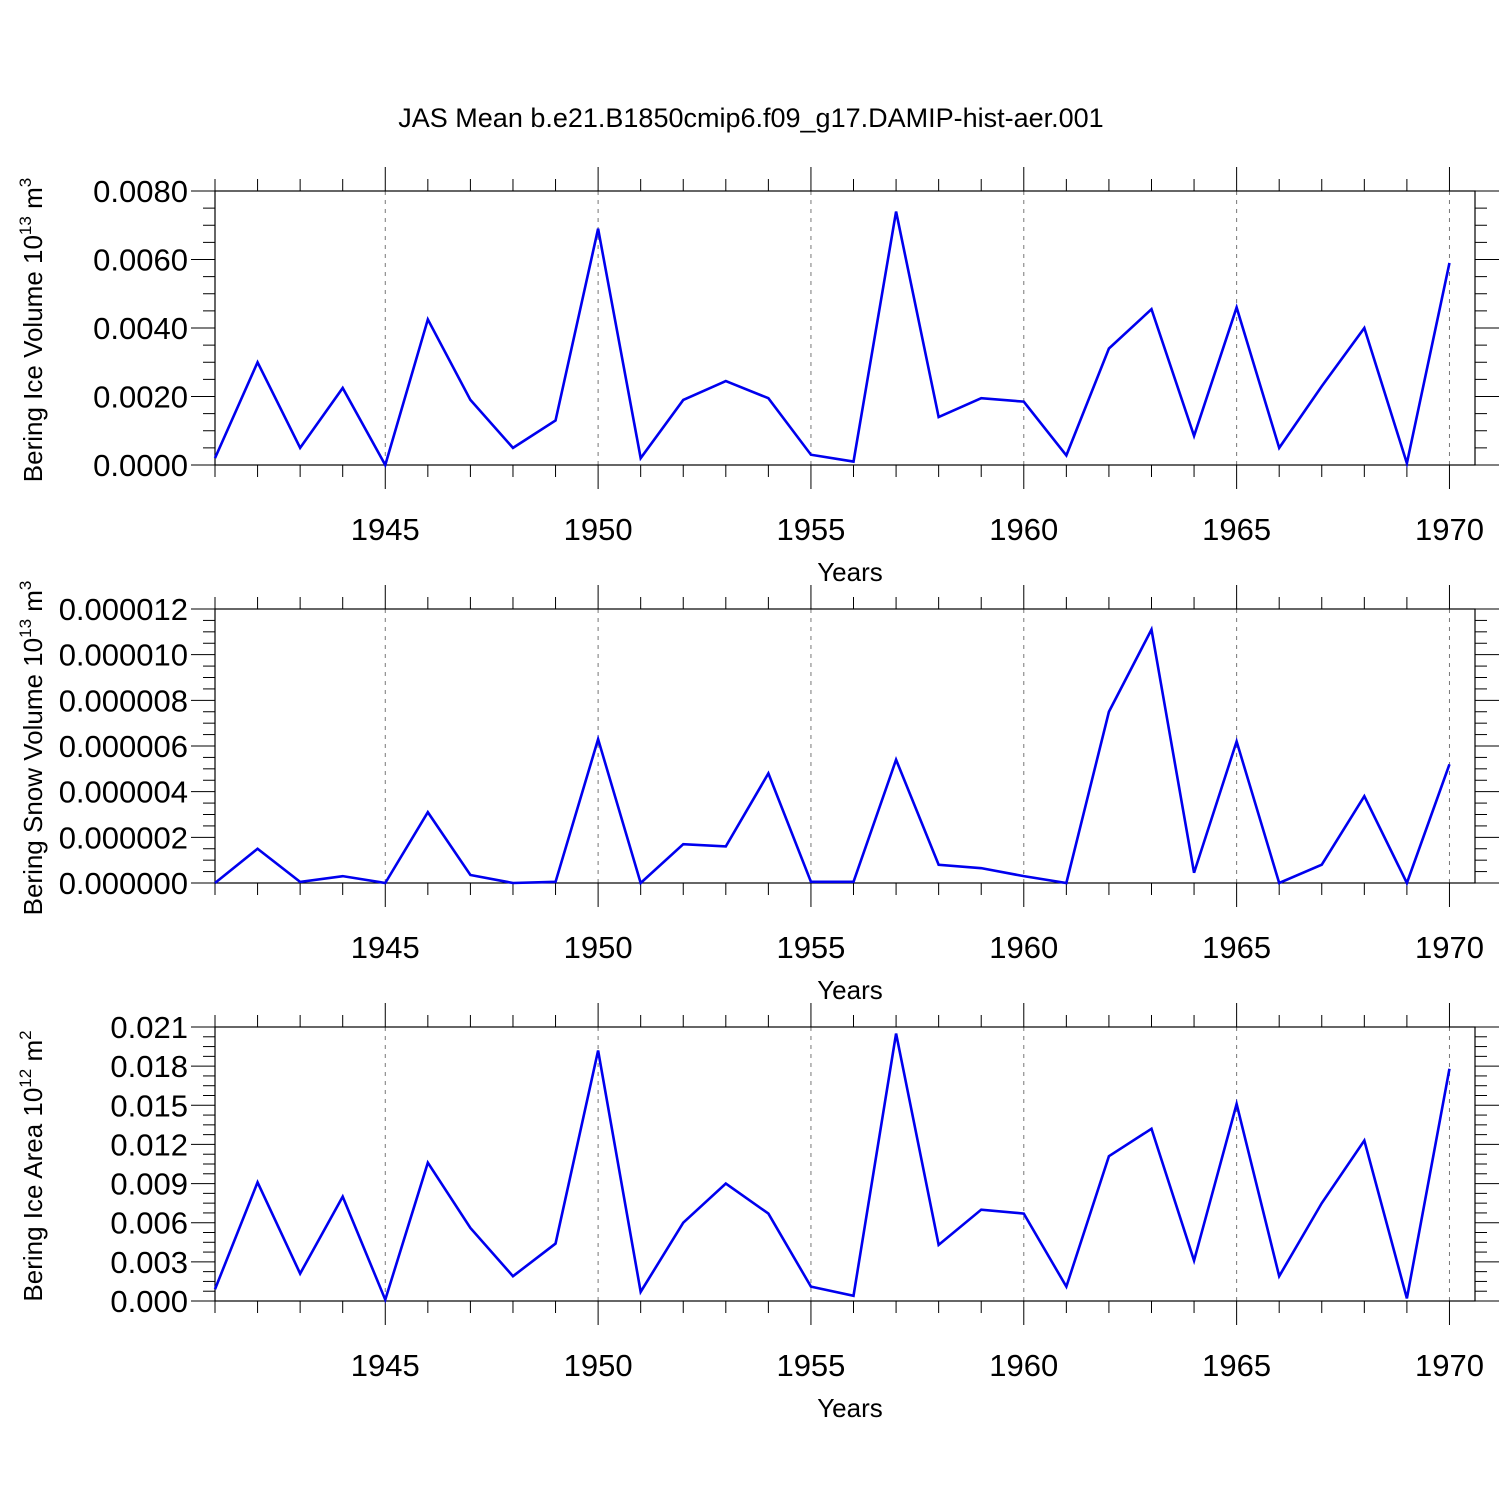 This screenshot has height=1500, width=1500. What do you see at coordinates (149, 1184) in the screenshot?
I see `y-tick-label: 0.009` at bounding box center [149, 1184].